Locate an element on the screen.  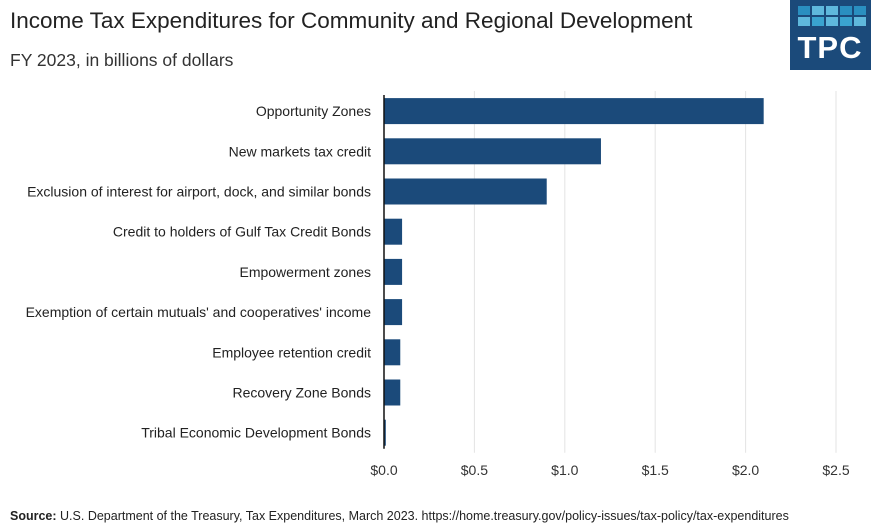
x-tick-label: $2.5 is located at coordinates (835, 470).